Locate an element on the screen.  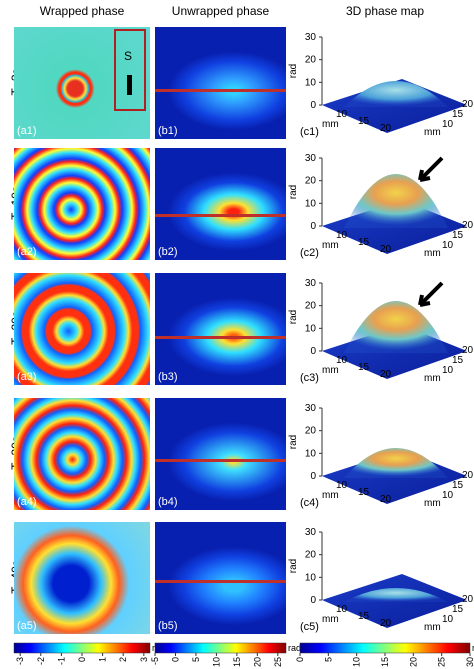
colorbar is located at coordinates (82, 648).